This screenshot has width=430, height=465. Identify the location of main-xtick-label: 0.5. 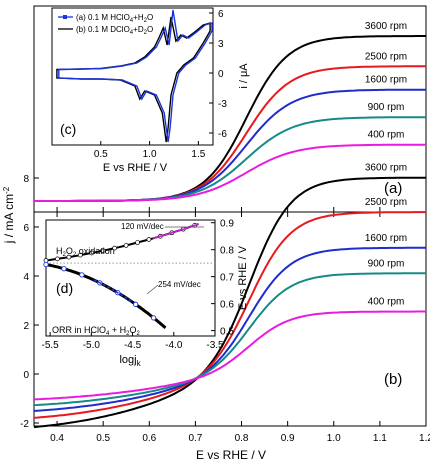
(103, 438).